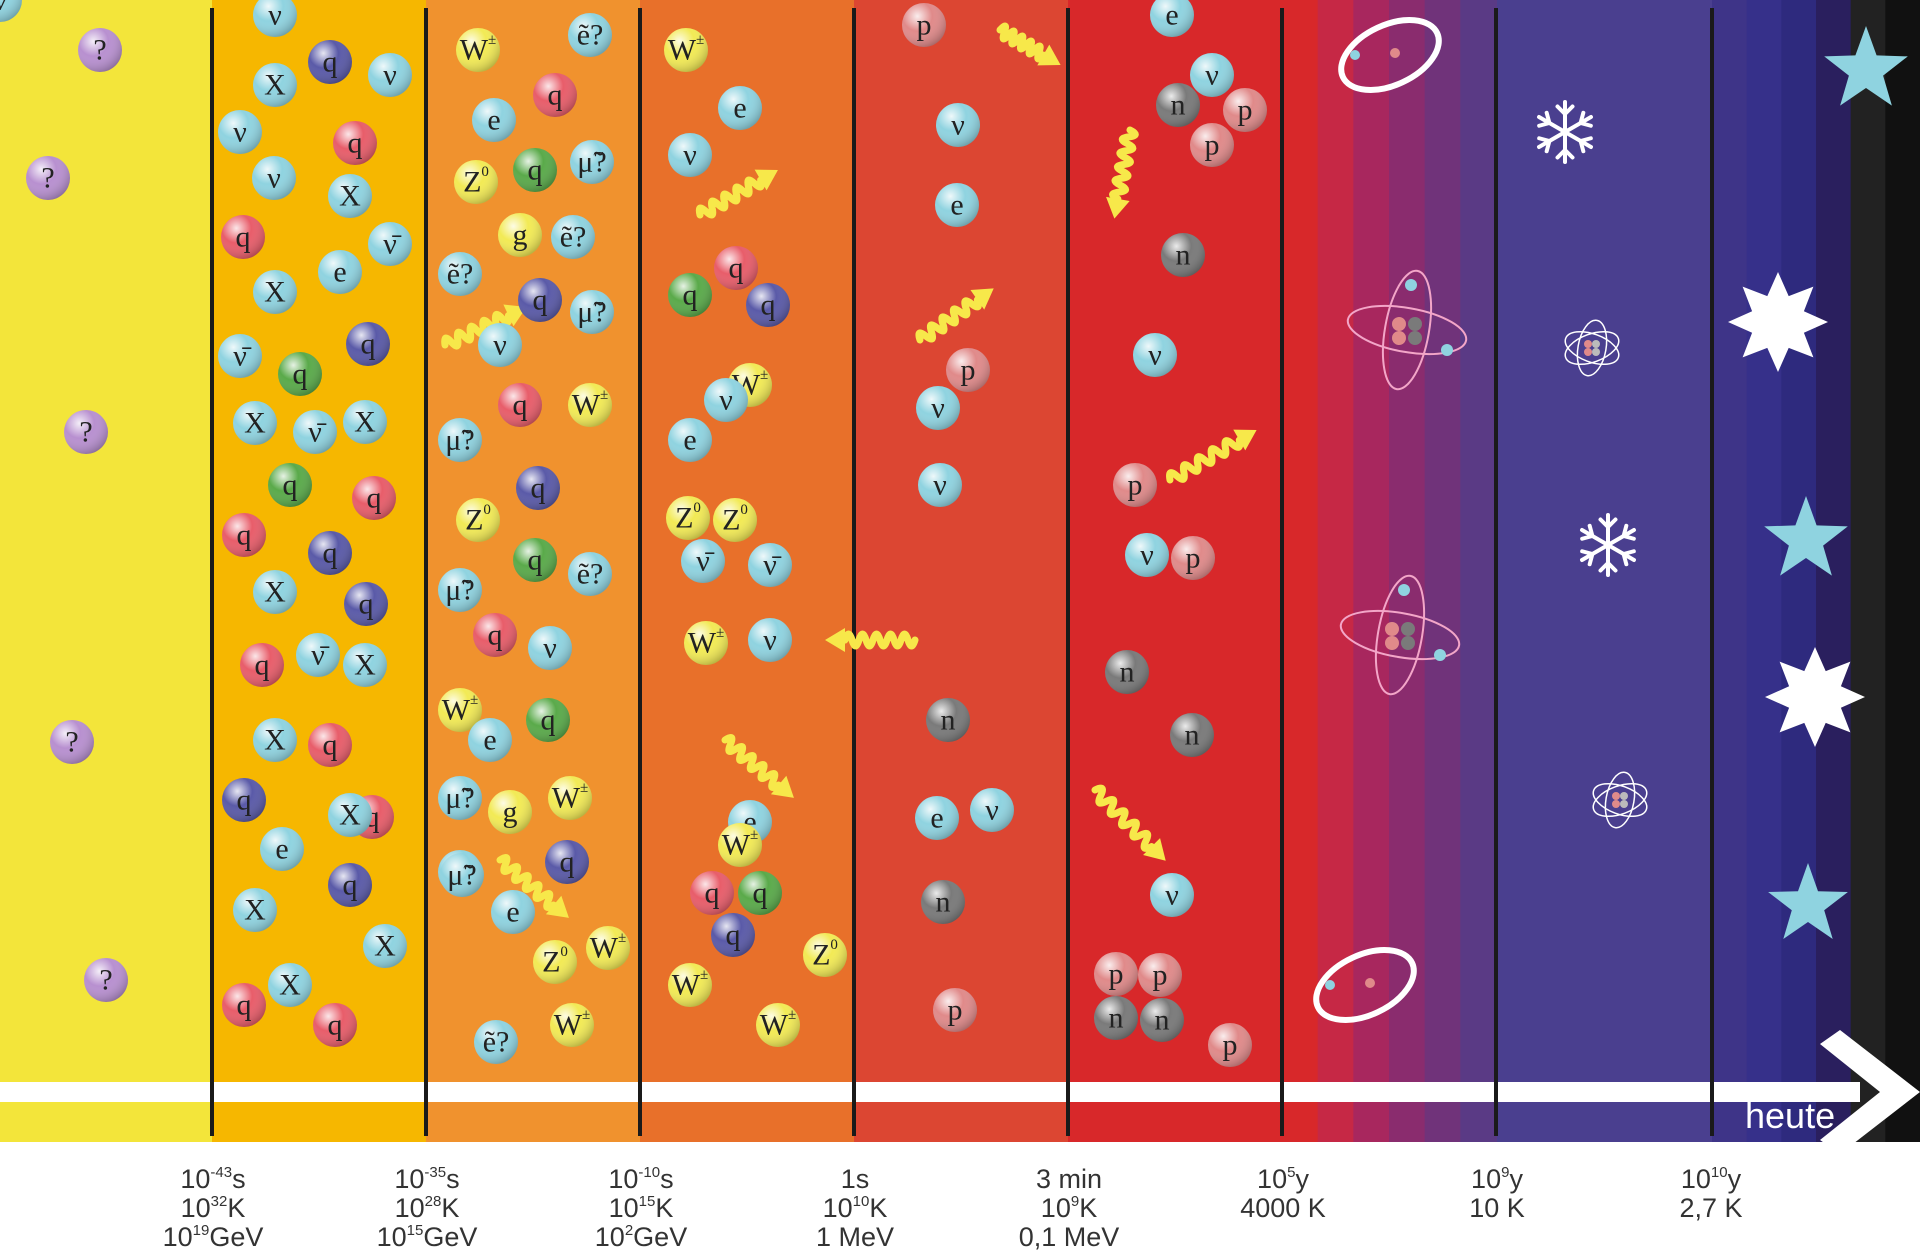 The height and width of the screenshot is (1250, 1920). What do you see at coordinates (640, 1179) in the screenshot?
I see `timeline-label: 10-10s` at bounding box center [640, 1179].